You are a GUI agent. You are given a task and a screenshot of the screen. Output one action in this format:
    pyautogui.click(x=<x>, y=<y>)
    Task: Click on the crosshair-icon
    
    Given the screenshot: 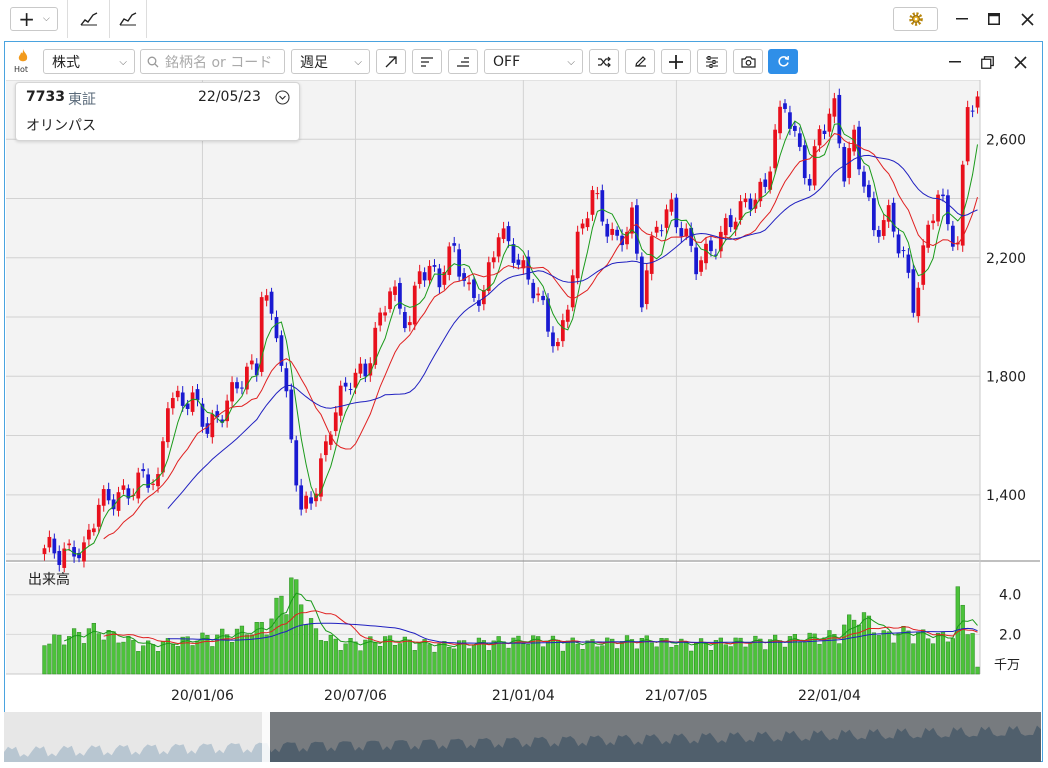 What is the action you would take?
    pyautogui.click(x=676, y=61)
    